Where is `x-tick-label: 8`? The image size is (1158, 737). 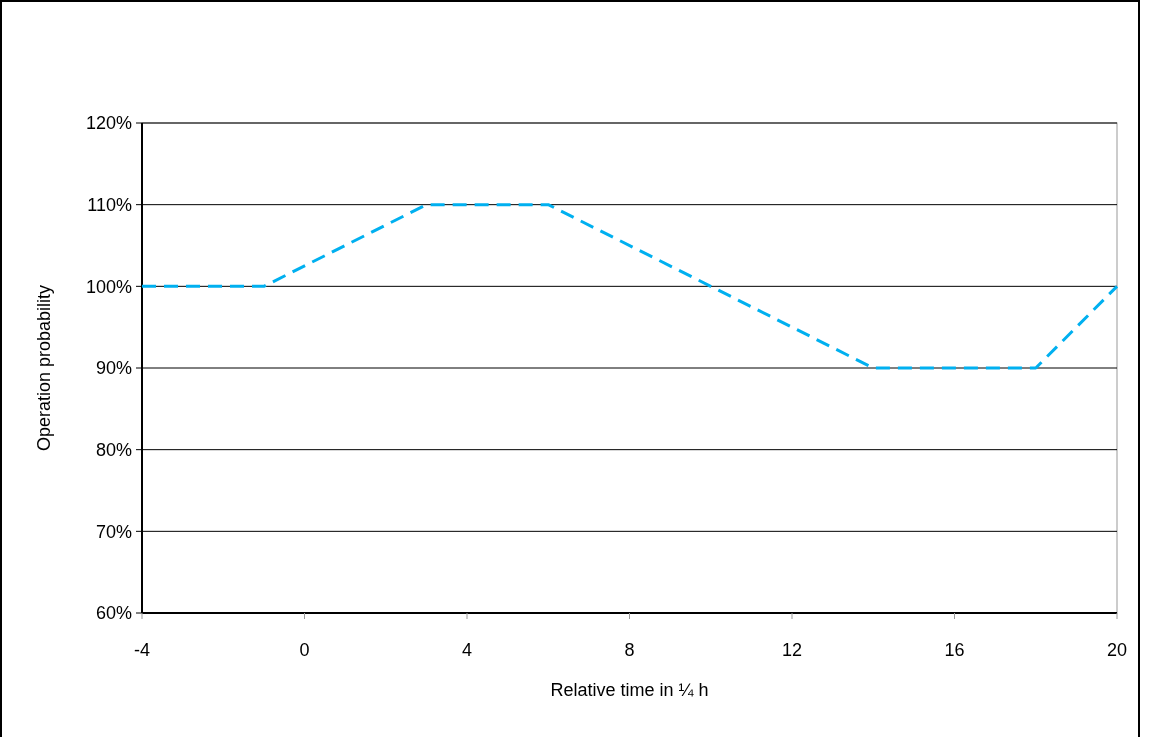
x-tick-label: 8 is located at coordinates (629, 650).